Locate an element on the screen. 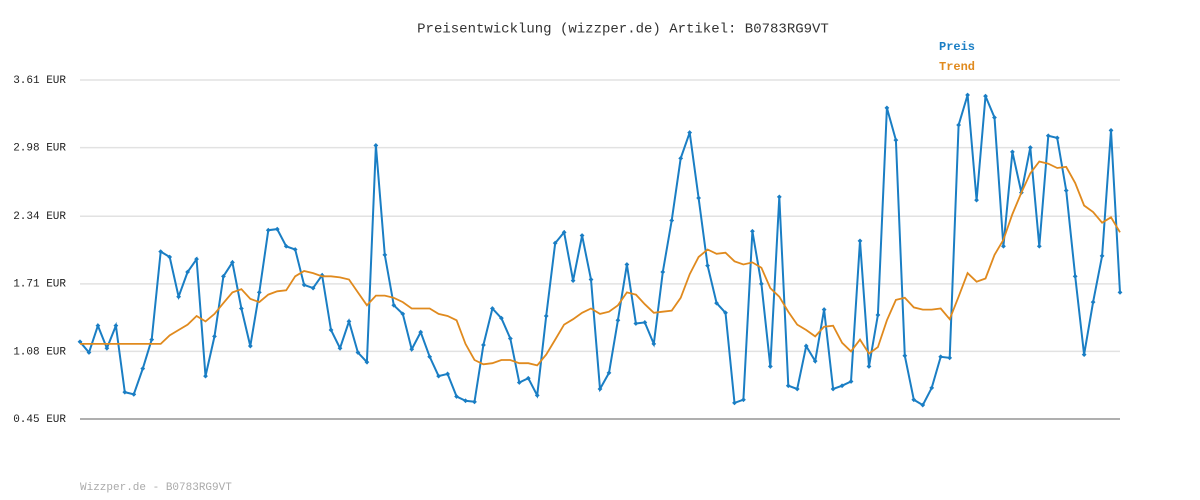 The width and height of the screenshot is (1200, 500). y-tick-label: 1.08 EUR is located at coordinates (39, 352).